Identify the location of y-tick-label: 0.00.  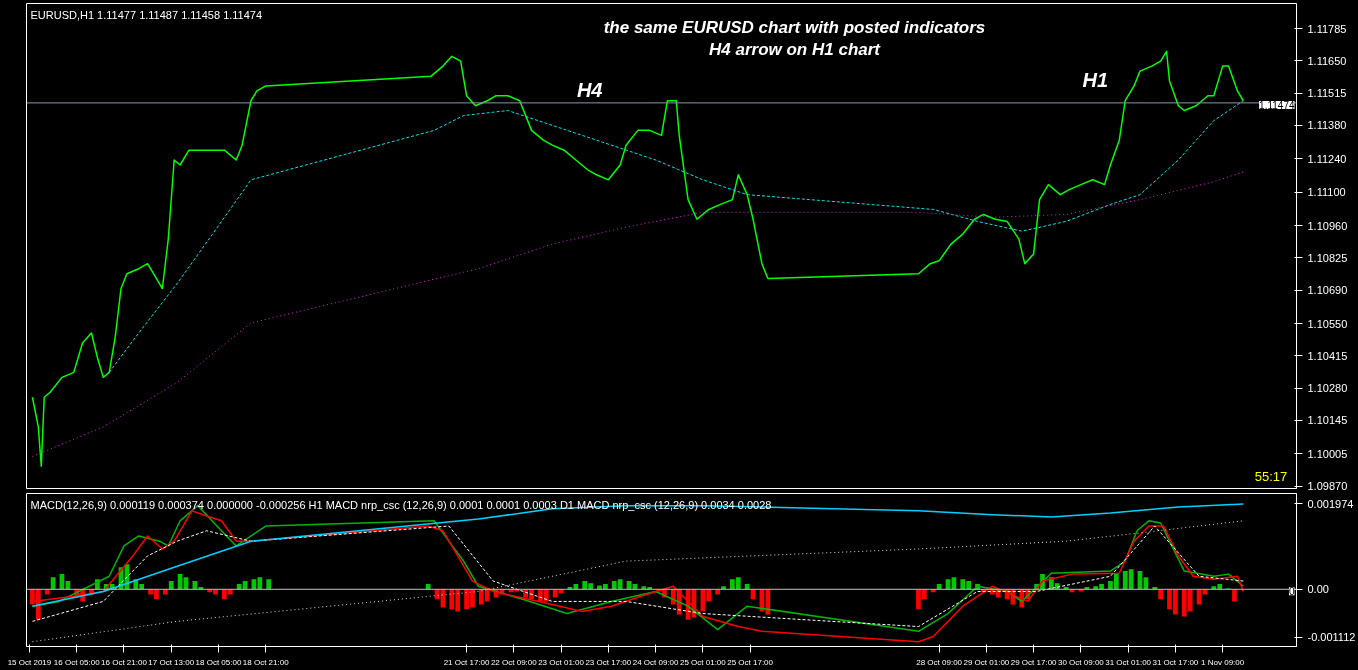
(1318, 589).